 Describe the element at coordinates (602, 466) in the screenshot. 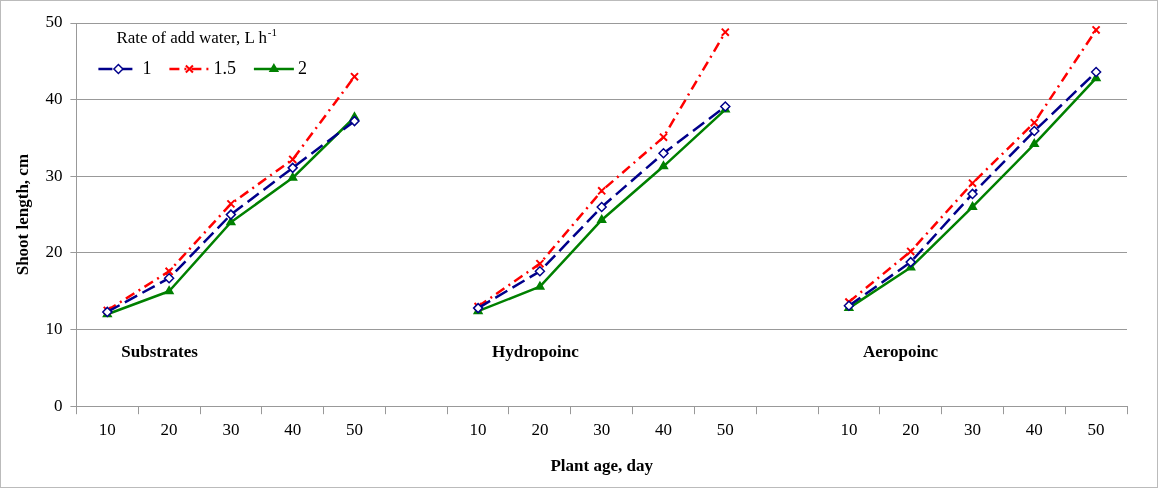

I see `x-axis-title: Plant age, day` at that location.